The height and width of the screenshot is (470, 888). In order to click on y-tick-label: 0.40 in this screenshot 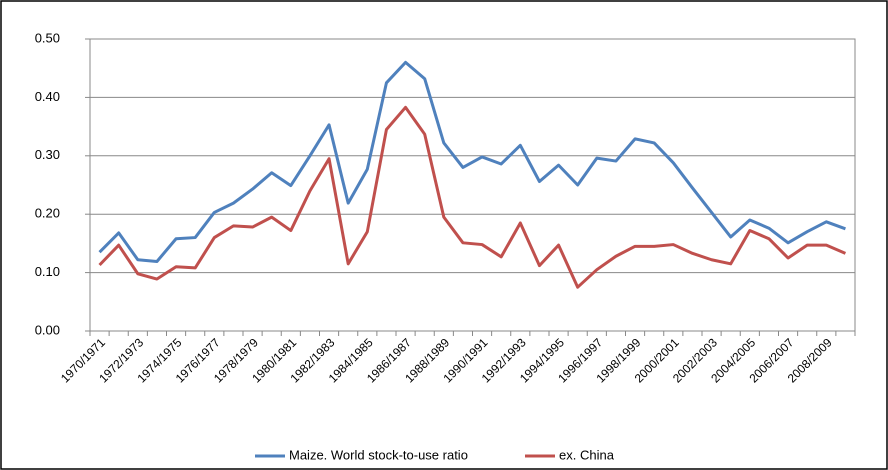, I will do `click(47, 96)`.